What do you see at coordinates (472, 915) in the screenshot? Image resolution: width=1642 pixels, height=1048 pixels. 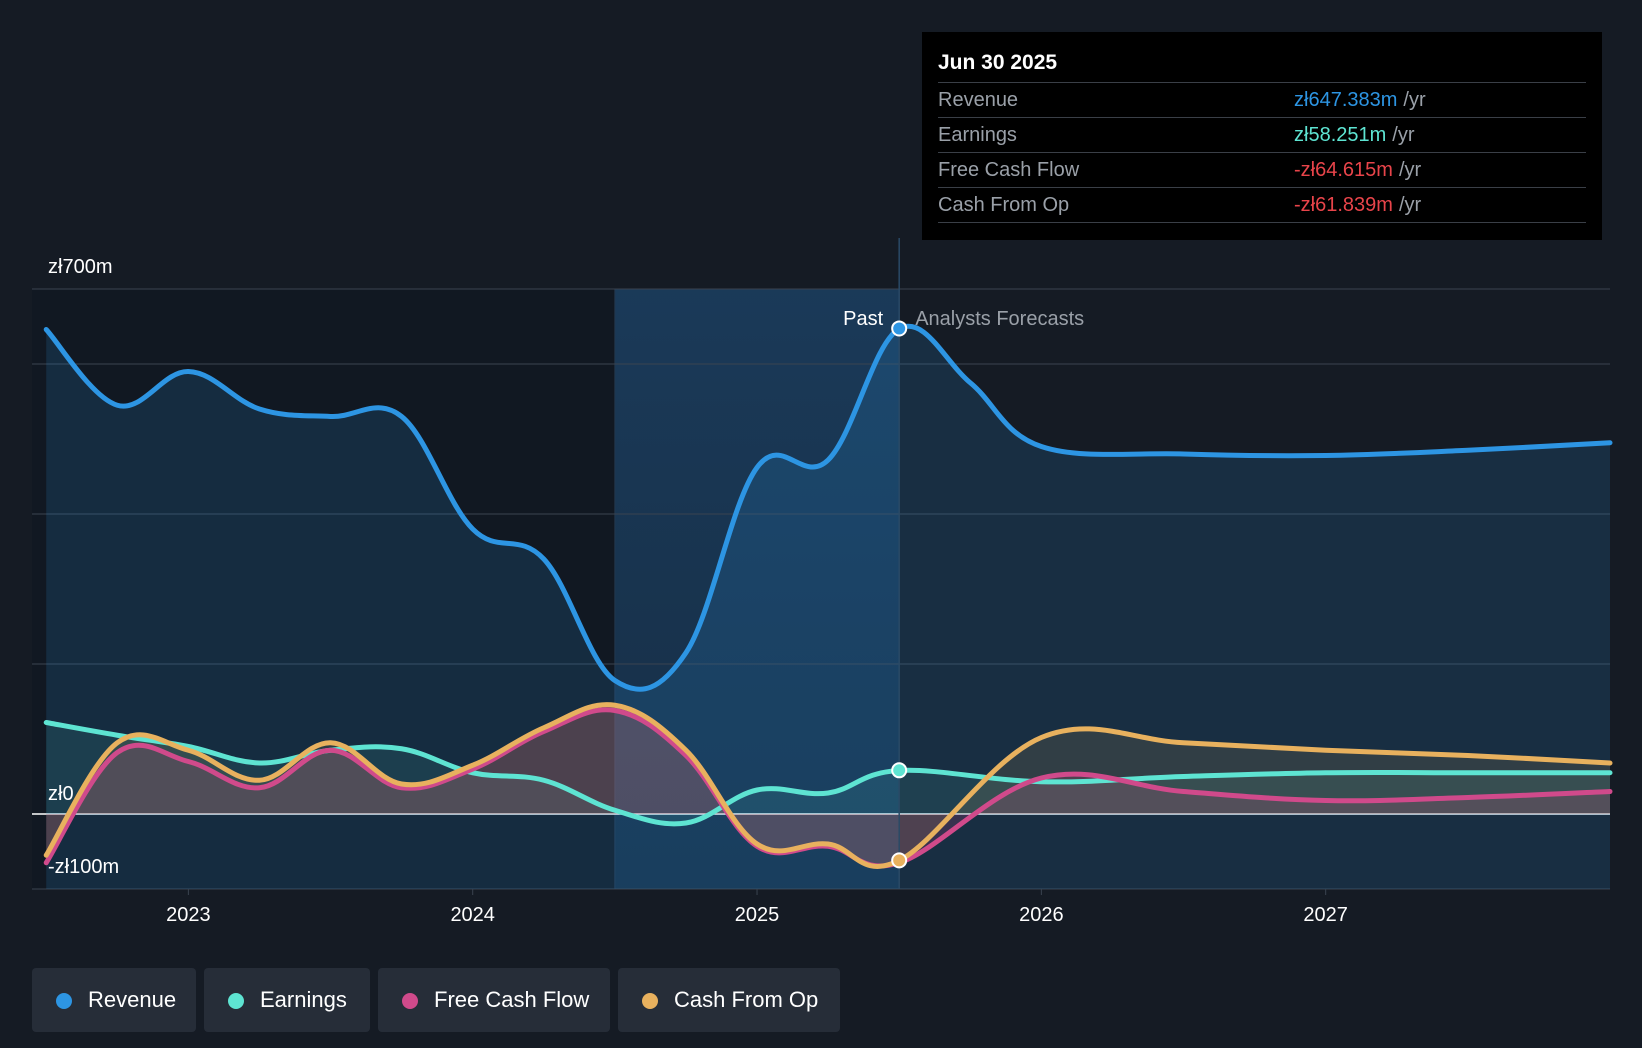 I see `x-axis-label: 2024` at bounding box center [472, 915].